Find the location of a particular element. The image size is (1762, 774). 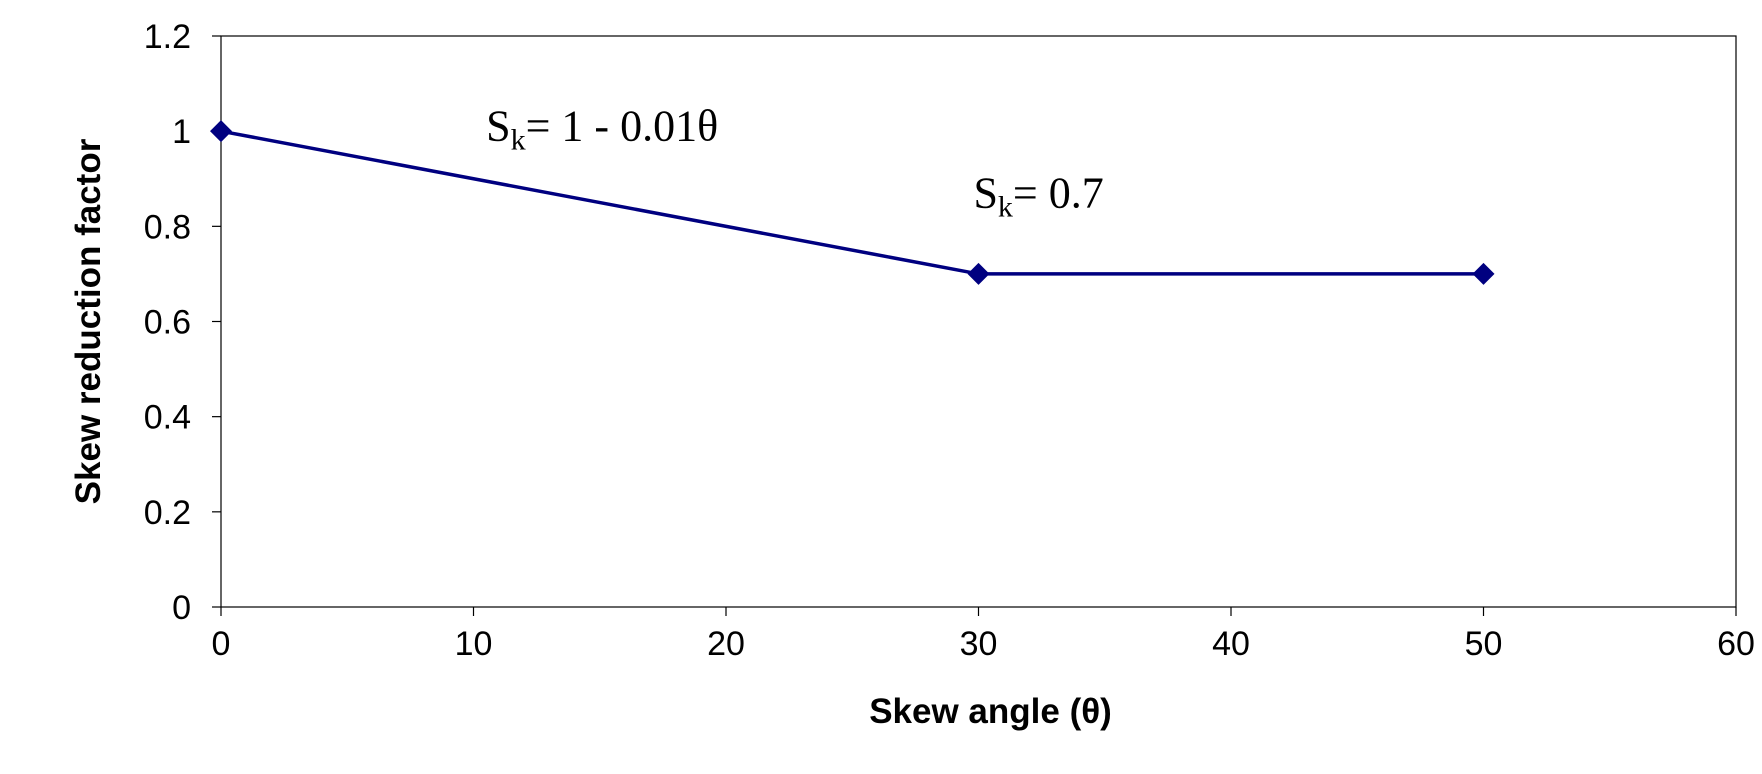

x-axis-title: Skew angle (θ) is located at coordinates (990, 711).